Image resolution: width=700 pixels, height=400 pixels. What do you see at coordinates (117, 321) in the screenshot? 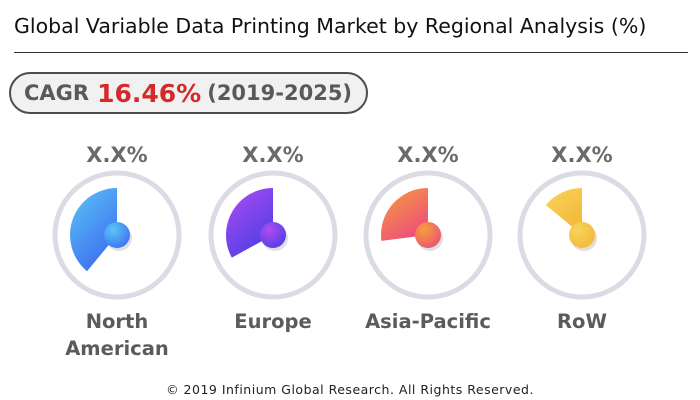
I see `region-label-line1: North` at bounding box center [117, 321].